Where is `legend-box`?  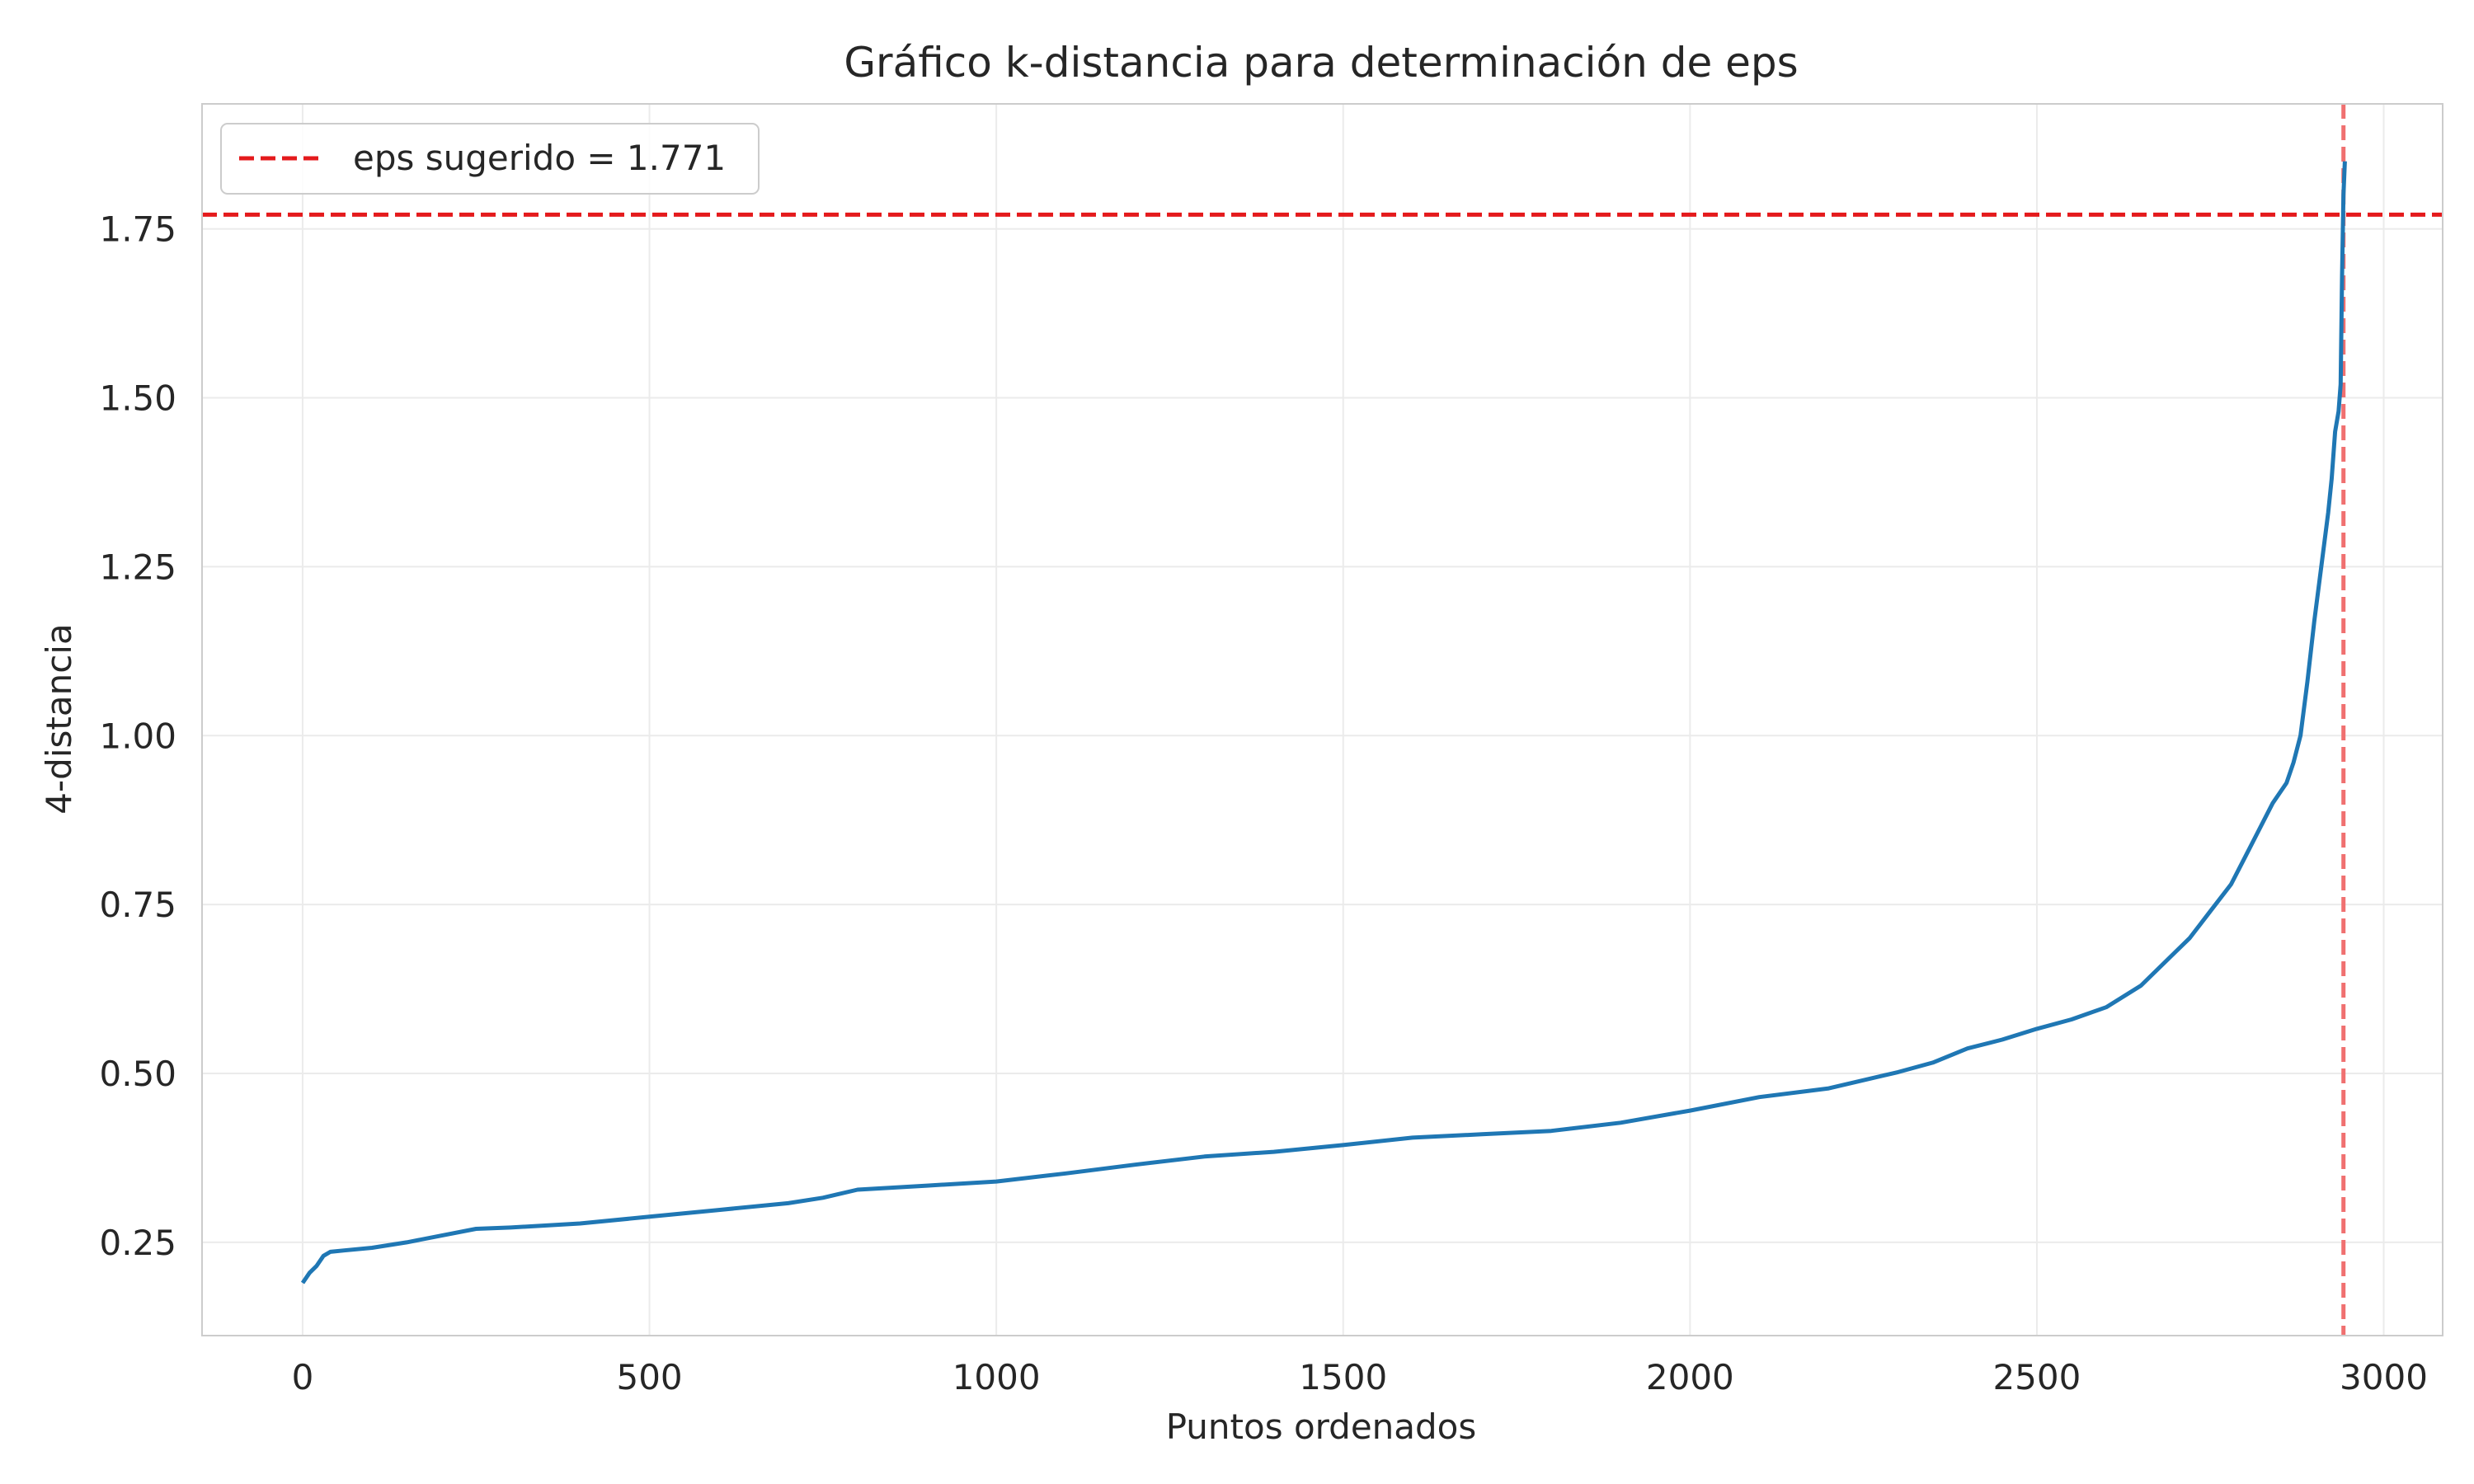
legend-box is located at coordinates (490, 159).